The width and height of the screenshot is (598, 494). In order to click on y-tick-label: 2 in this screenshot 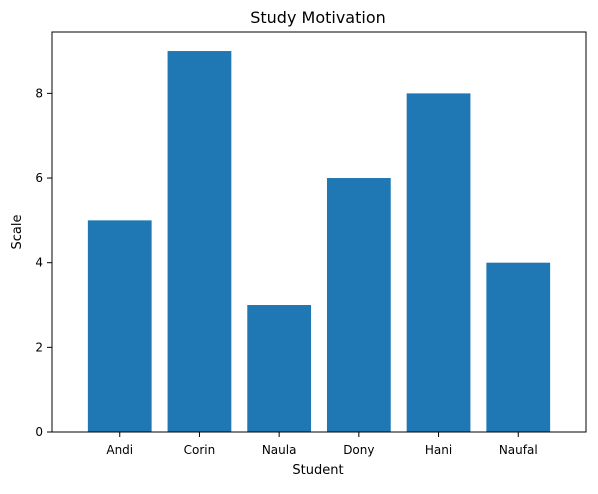, I will do `click(39, 347)`.